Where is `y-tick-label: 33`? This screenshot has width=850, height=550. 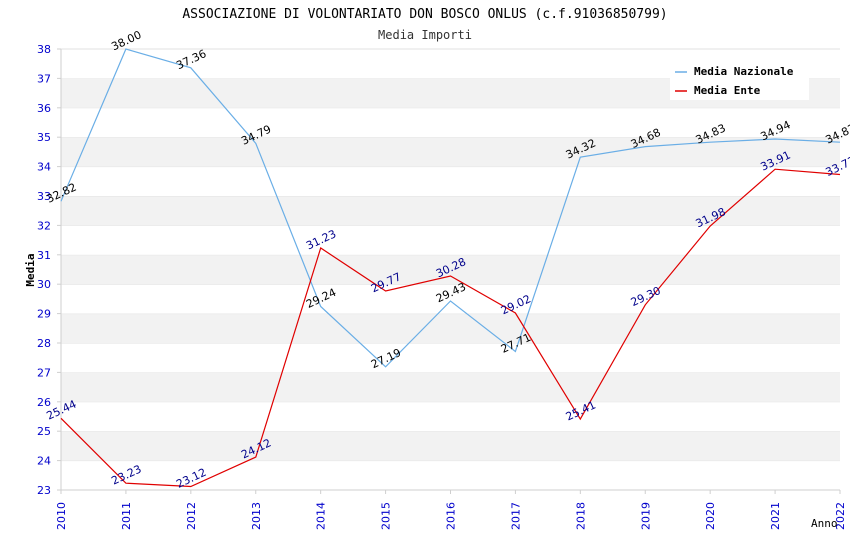 y-tick-label: 33 is located at coordinates (44, 196).